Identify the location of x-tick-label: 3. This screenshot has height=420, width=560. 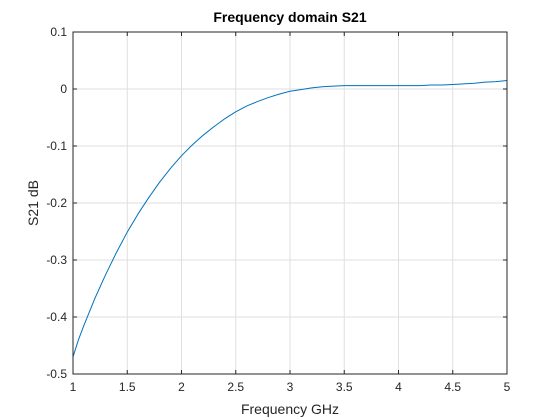
(290, 387).